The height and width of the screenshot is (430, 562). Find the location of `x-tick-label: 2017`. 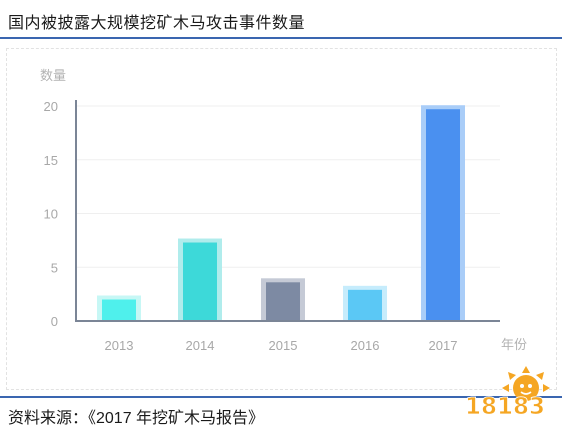

x-tick-label: 2017 is located at coordinates (443, 345).